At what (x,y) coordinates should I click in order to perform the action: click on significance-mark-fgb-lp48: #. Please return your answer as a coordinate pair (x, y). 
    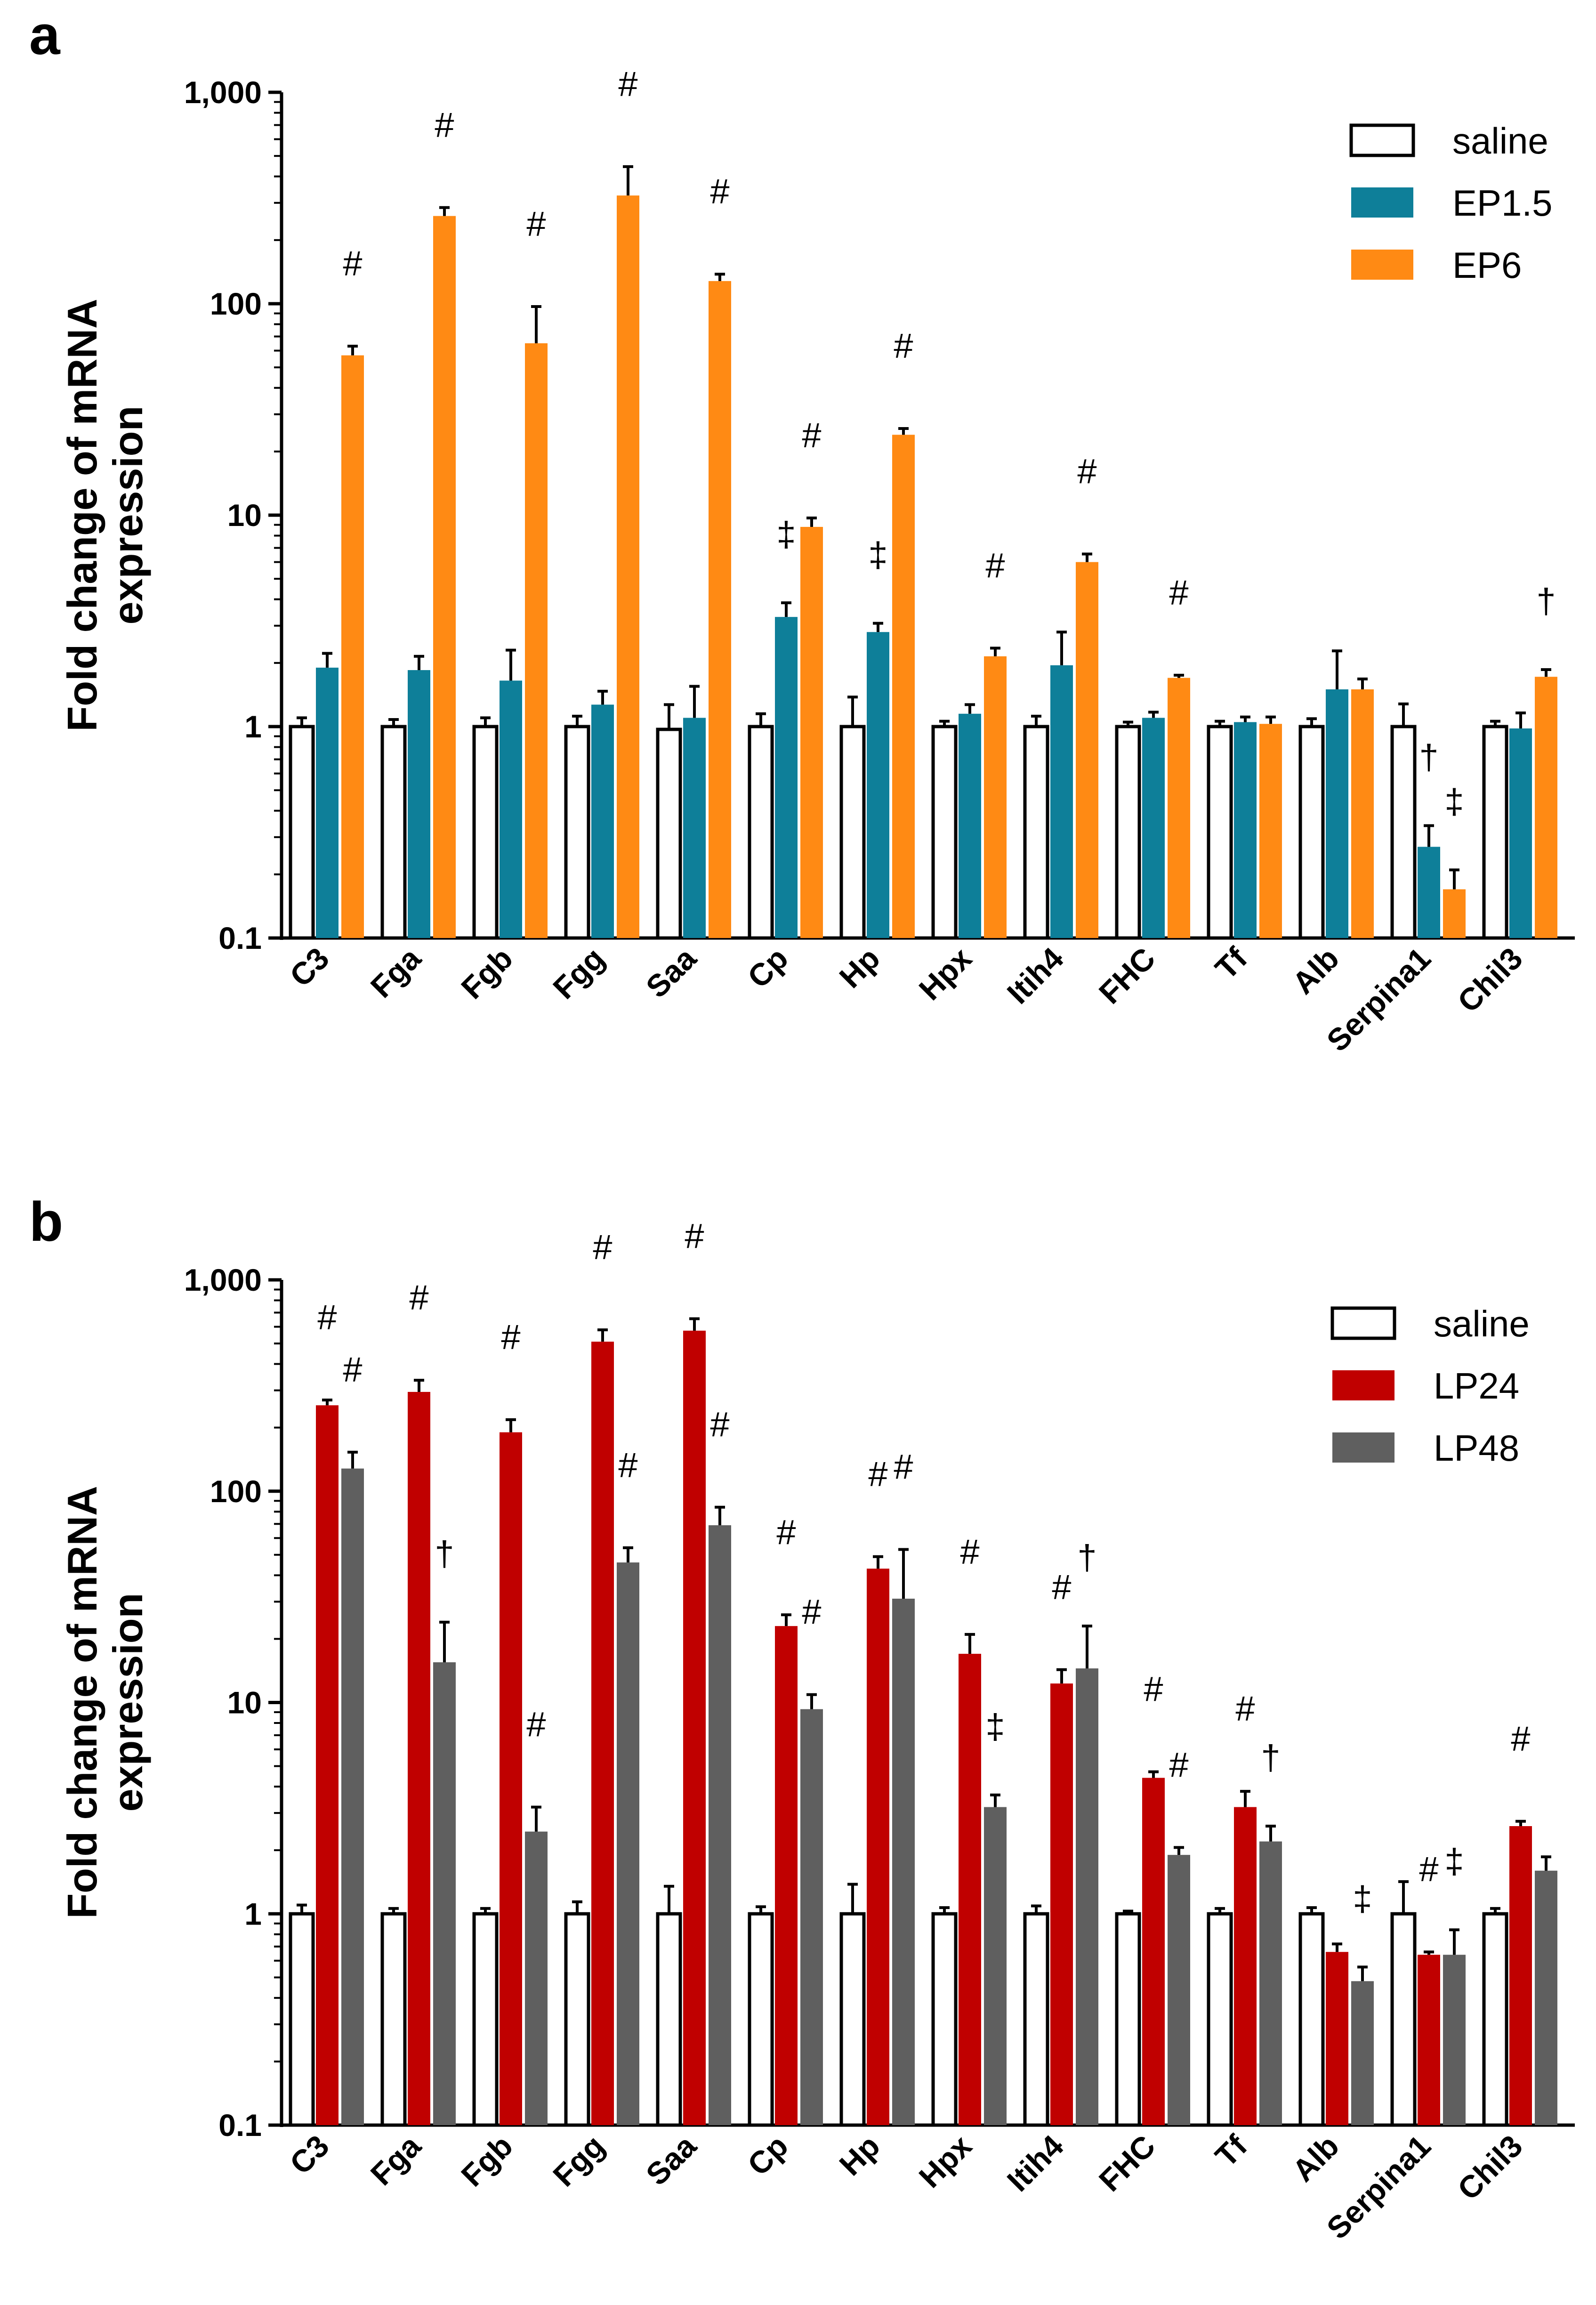
    Looking at the image, I should click on (536, 1724).